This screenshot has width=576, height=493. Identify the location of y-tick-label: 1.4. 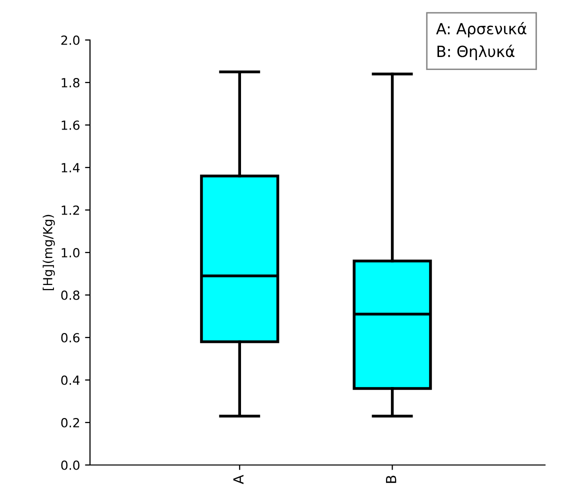
(71, 167).